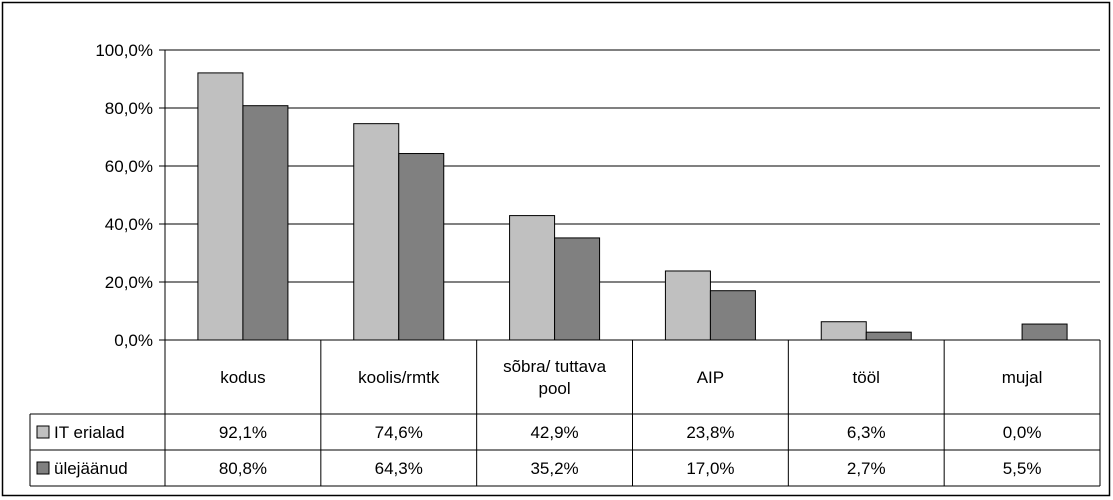 This screenshot has height=500, width=1113. Describe the element at coordinates (43, 468) in the screenshot. I see `legend-key-ulejaanud` at that location.